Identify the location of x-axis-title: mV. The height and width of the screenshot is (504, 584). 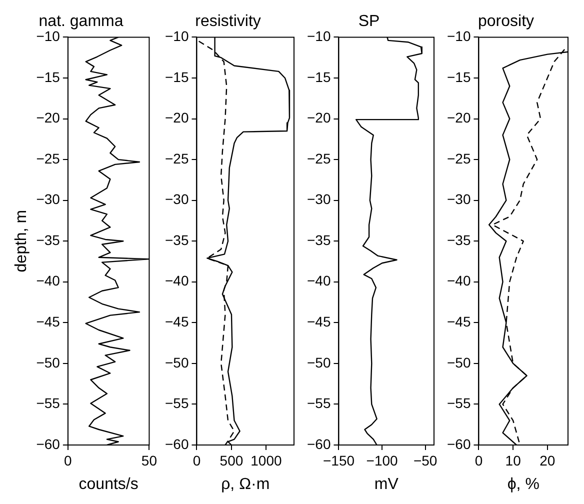
(386, 484).